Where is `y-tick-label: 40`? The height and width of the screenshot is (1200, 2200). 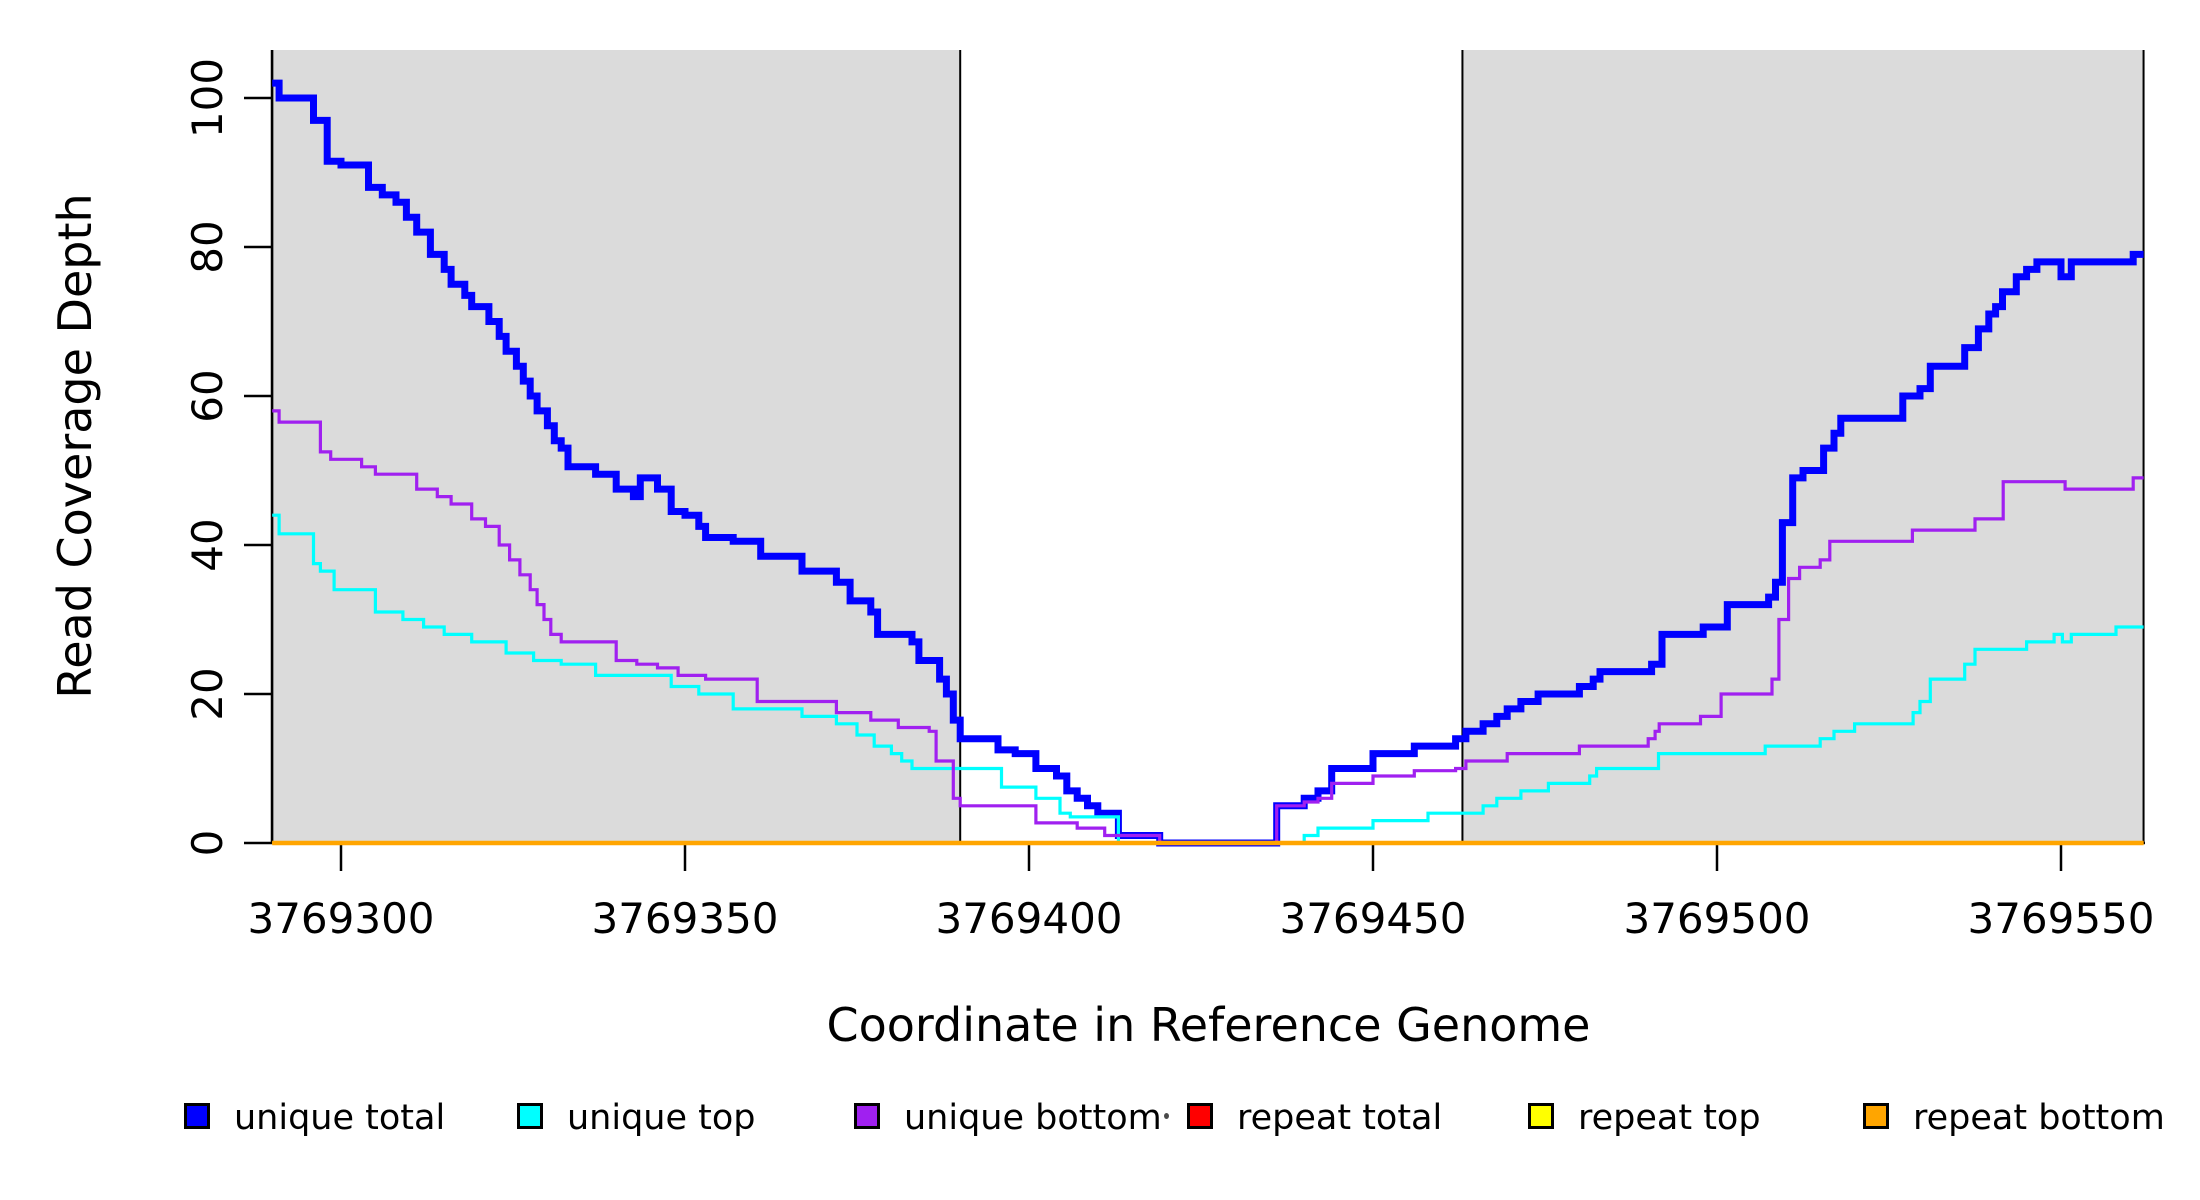
y-tick-label: 40 is located at coordinates (207, 544).